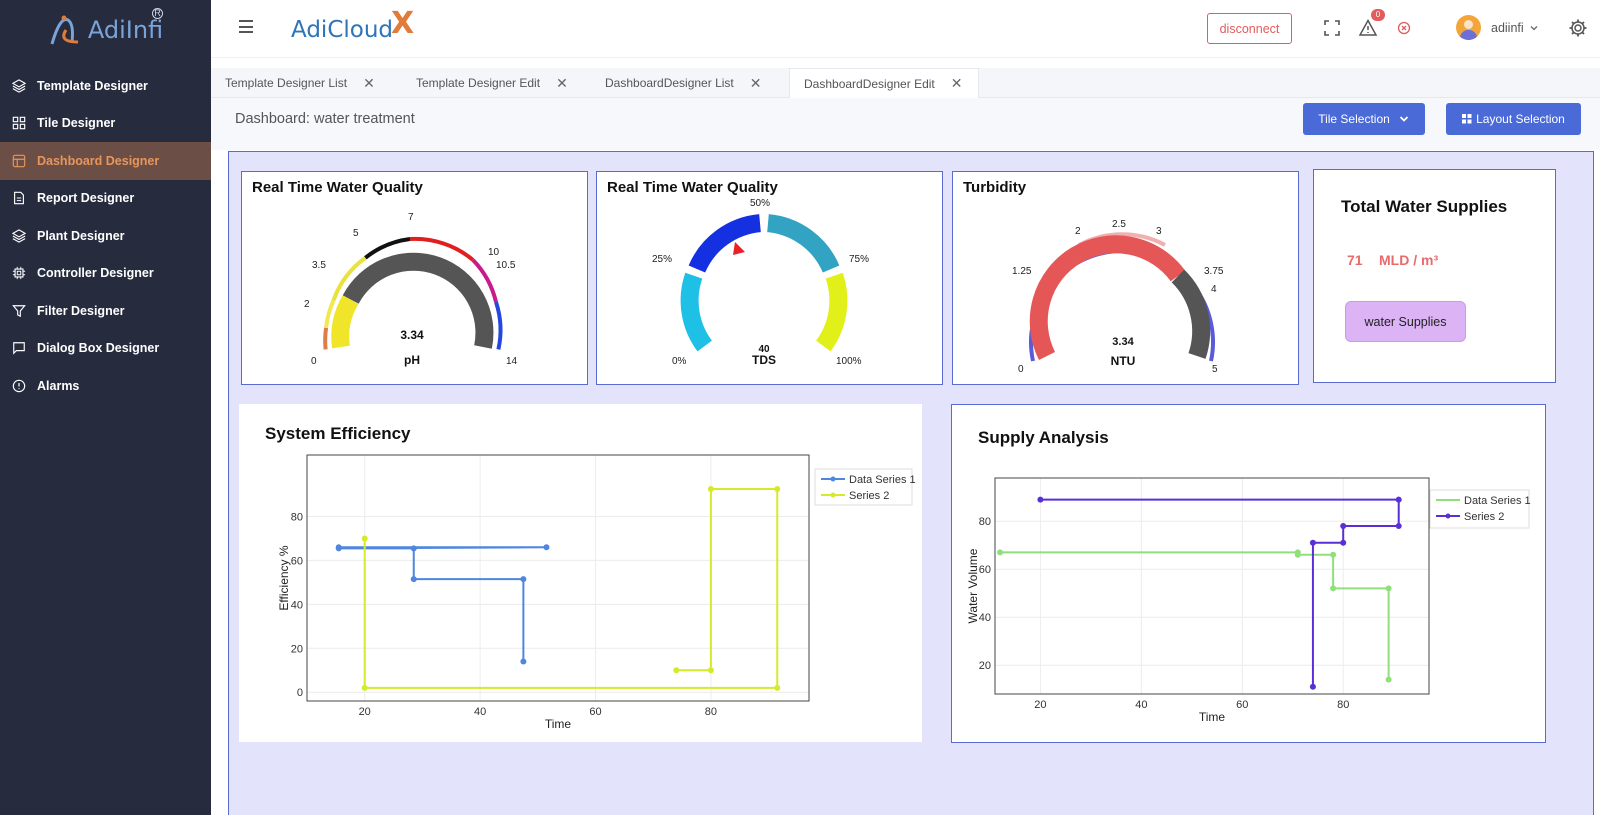 The width and height of the screenshot is (1600, 815). I want to click on sidebar-item-filter-designer: Filter Designer, so click(105, 311).